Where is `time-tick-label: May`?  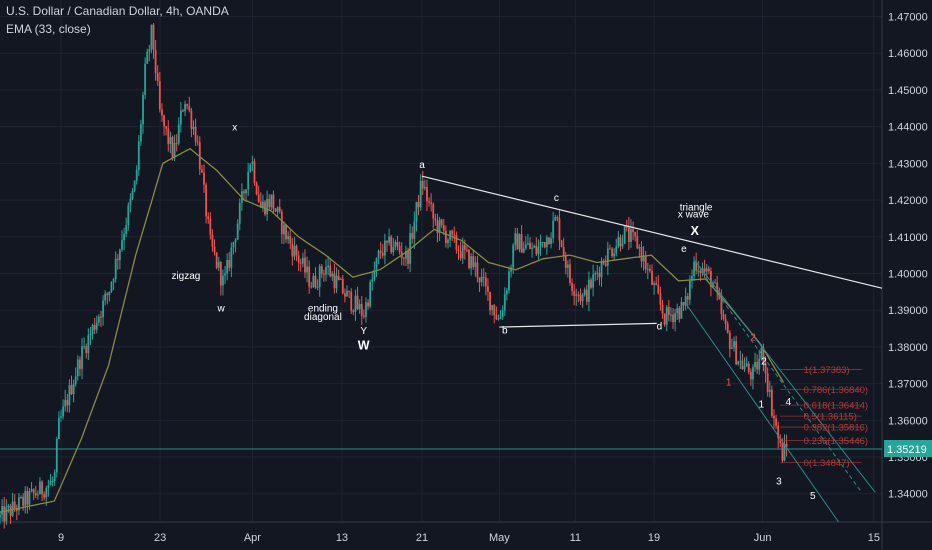 time-tick-label: May is located at coordinates (499, 538).